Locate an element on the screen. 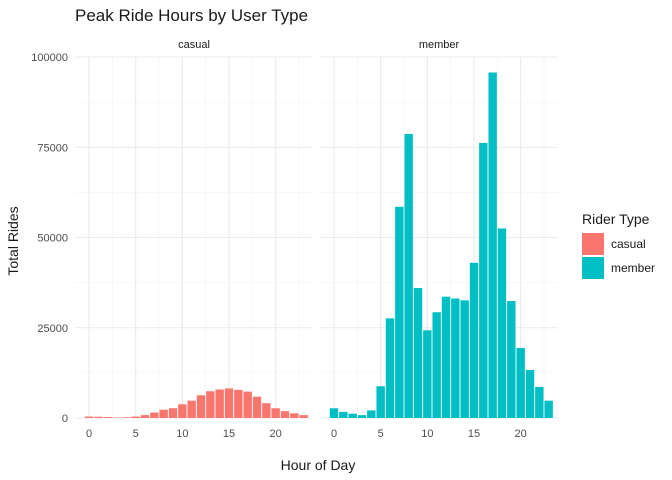 This screenshot has width=672, height=480. legend-title: Rider Type is located at coordinates (616, 219).